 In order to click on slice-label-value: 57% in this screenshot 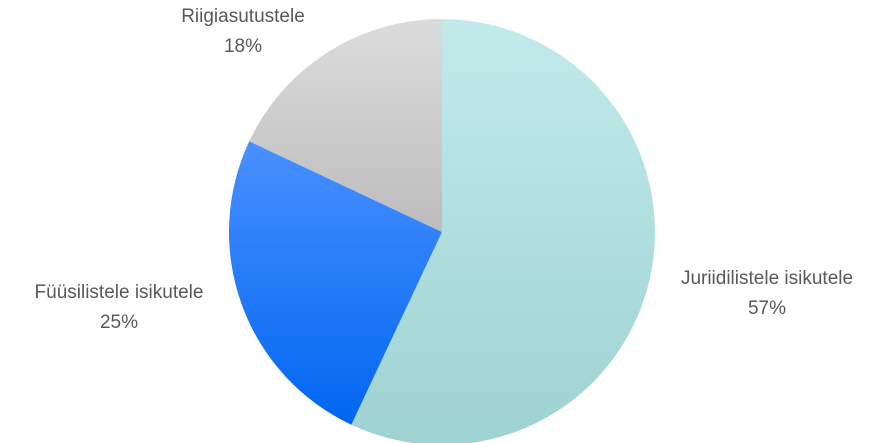, I will do `click(767, 308)`.